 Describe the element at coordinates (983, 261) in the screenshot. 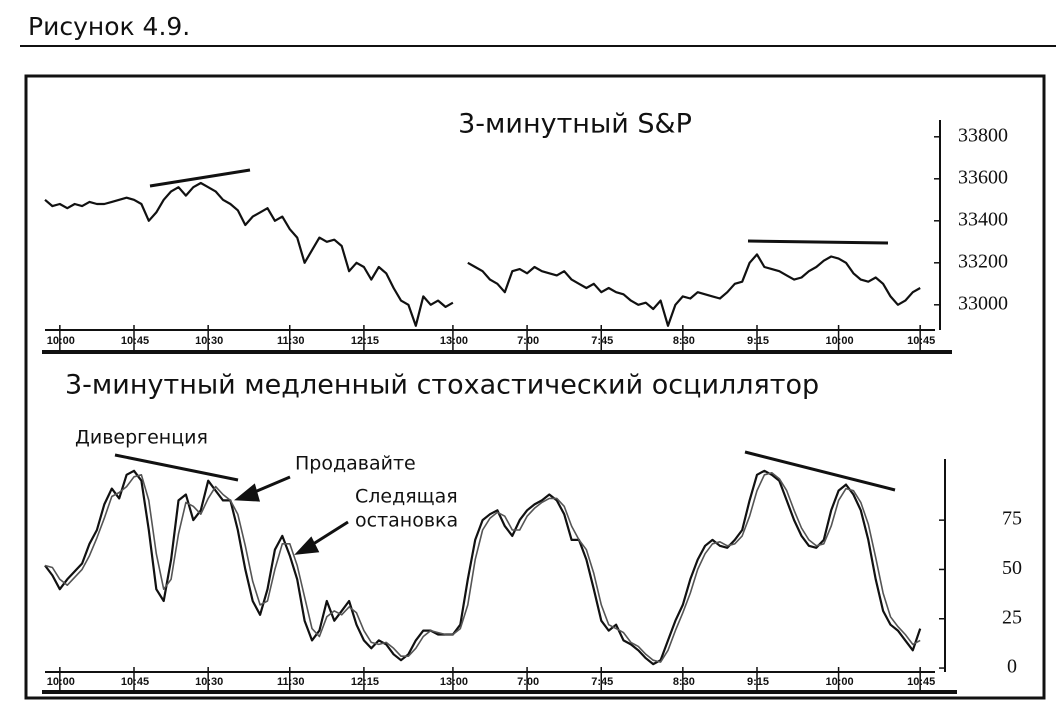

I see `y-tick-label: 33200` at that location.